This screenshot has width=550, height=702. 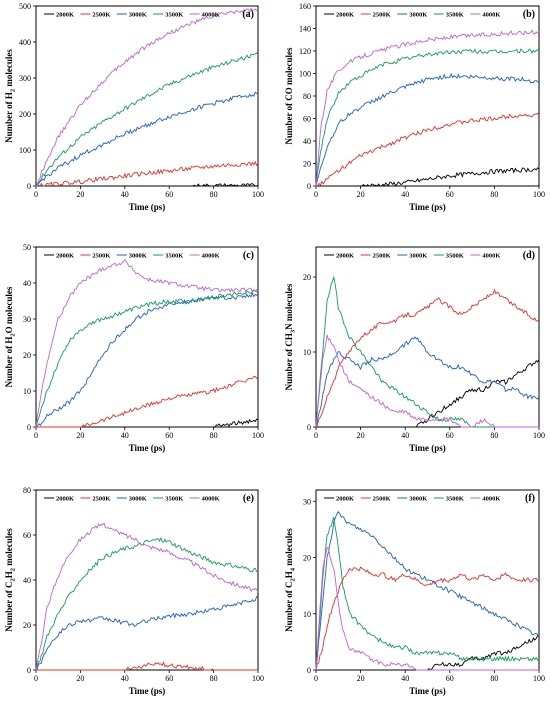 I want to click on y-tick-label: 30, so click(x=307, y=501).